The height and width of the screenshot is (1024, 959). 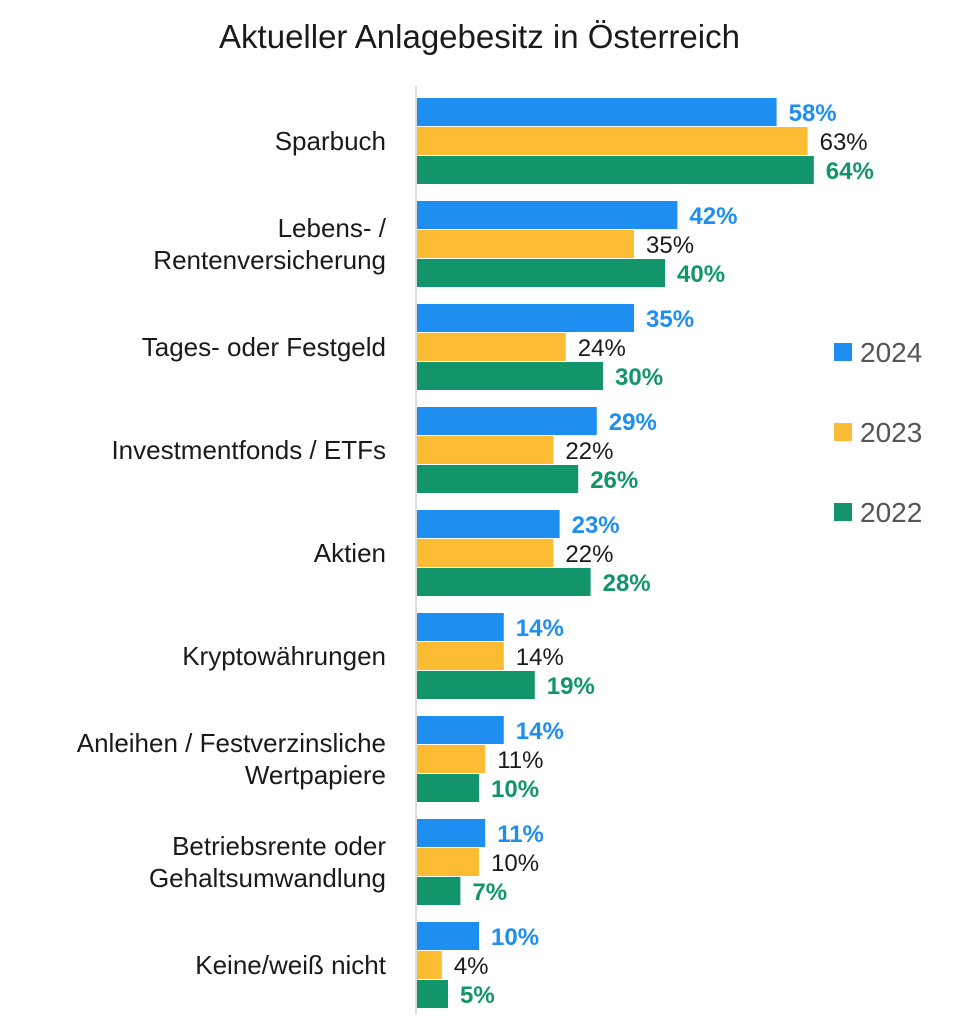 I want to click on data-label: 63%, so click(x=844, y=142).